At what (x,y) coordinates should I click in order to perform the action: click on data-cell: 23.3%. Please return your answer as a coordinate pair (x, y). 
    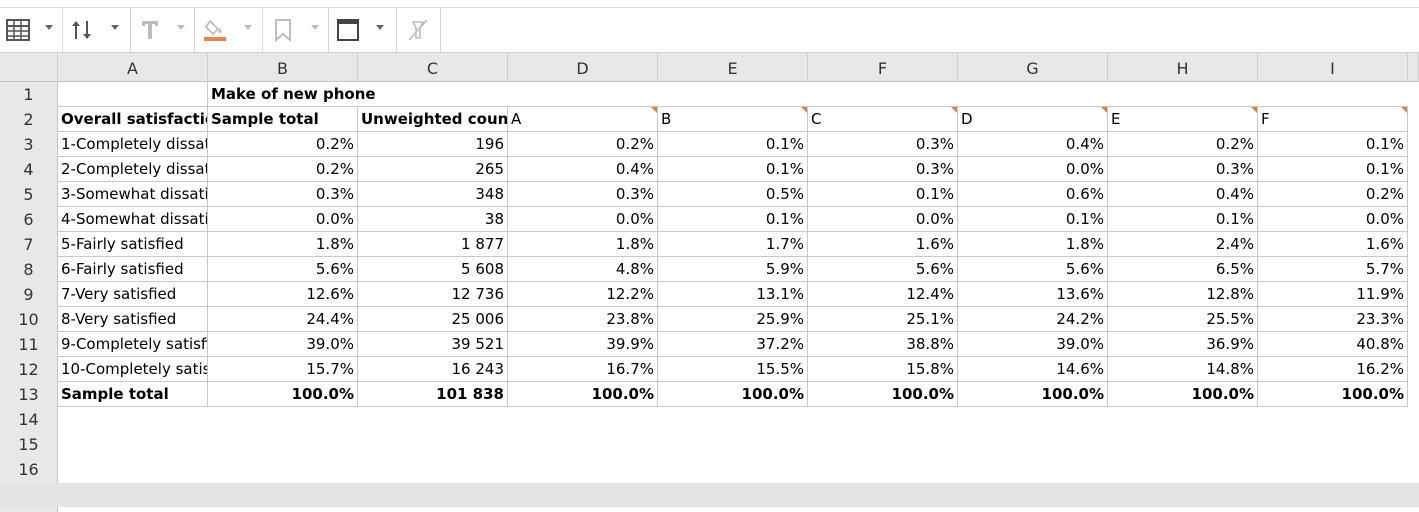
    Looking at the image, I should click on (1333, 319).